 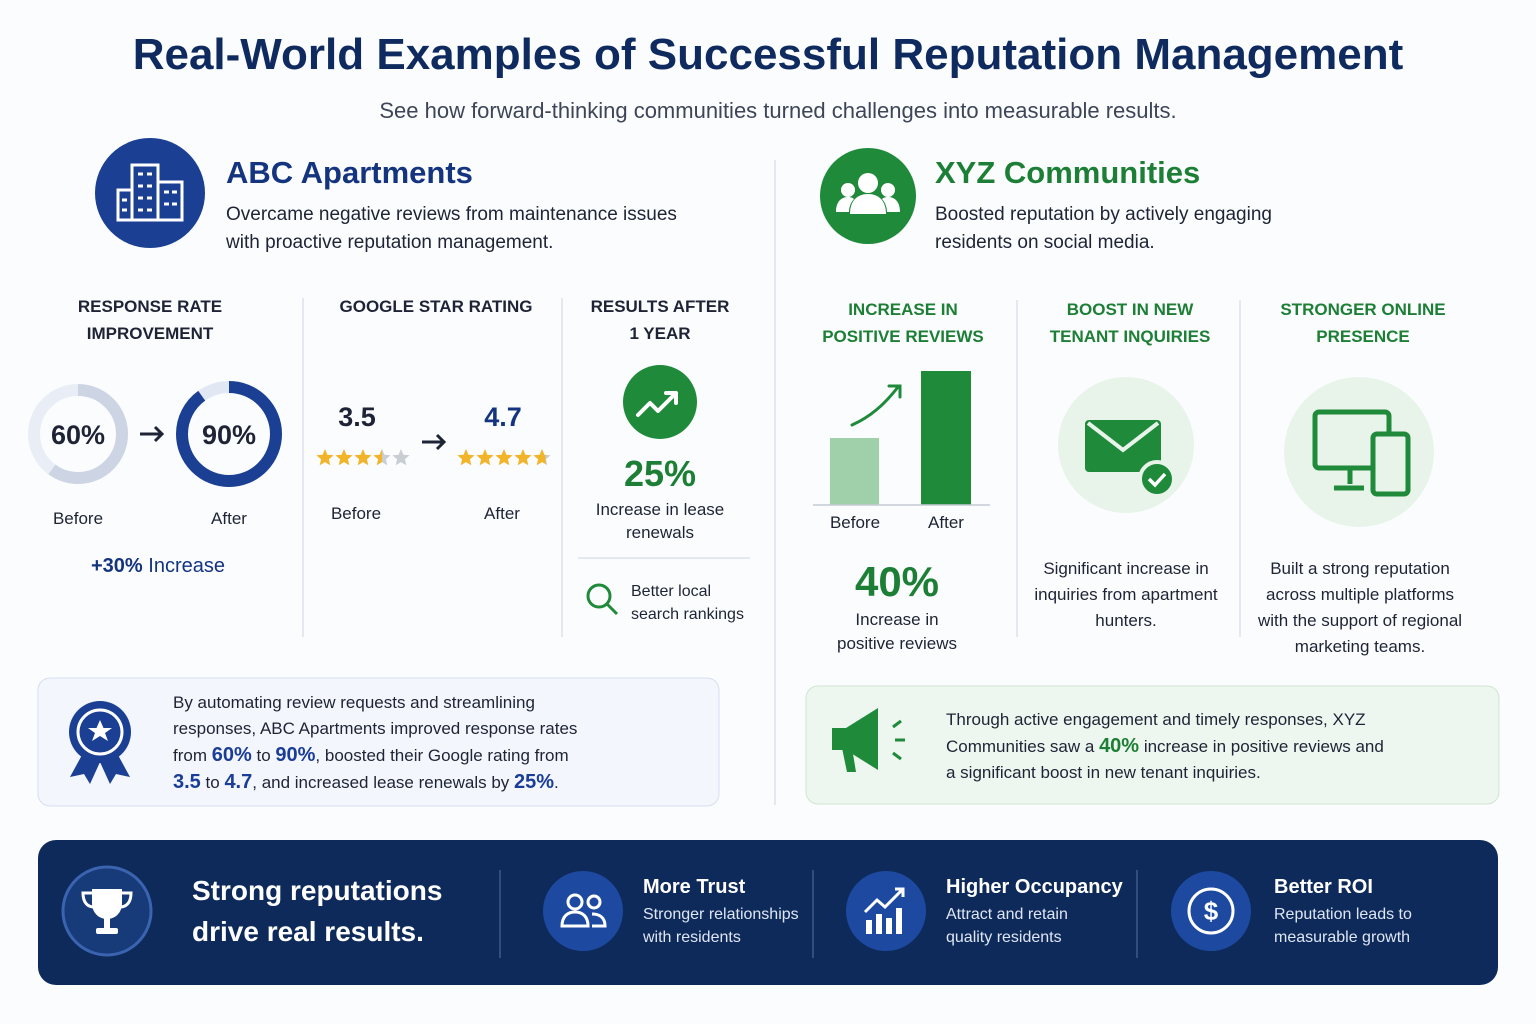 I want to click on footer-item-title: Better ROI, so click(x=1323, y=887).